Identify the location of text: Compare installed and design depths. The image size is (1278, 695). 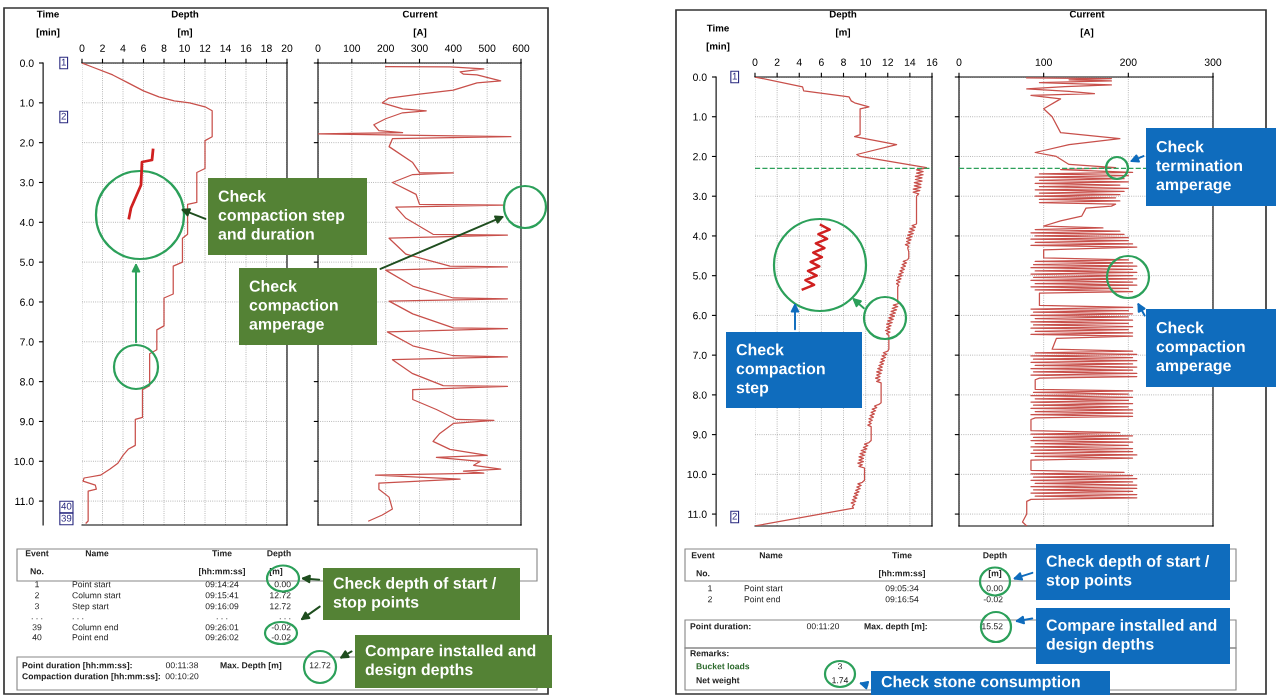
(450, 661).